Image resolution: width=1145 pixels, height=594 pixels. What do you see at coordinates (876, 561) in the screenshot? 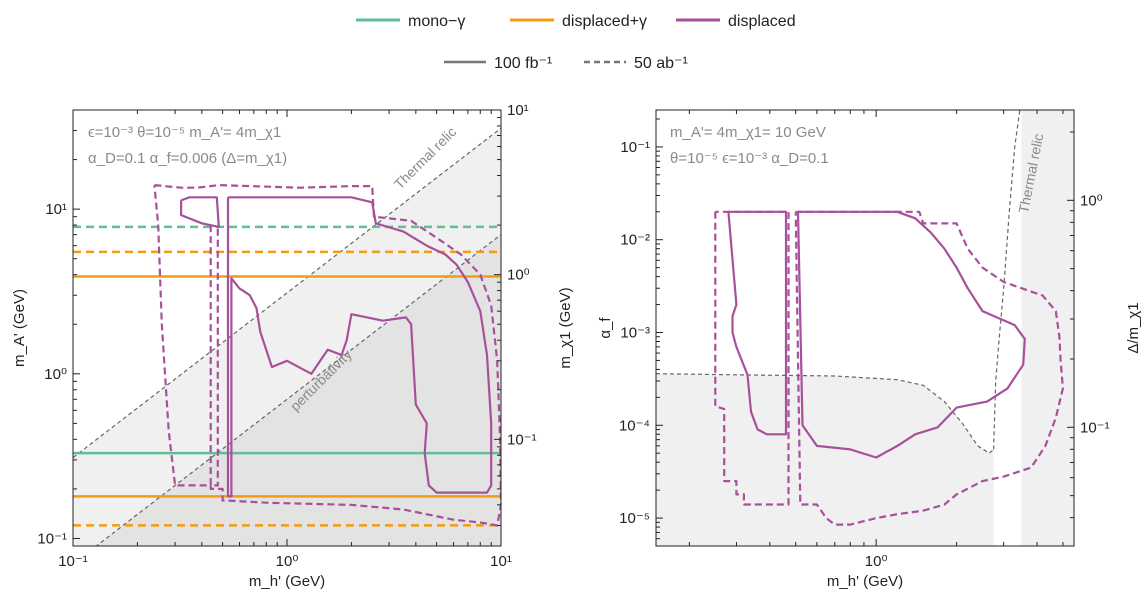
I see `right-x-tick-label: 10⁰` at bounding box center [876, 561].